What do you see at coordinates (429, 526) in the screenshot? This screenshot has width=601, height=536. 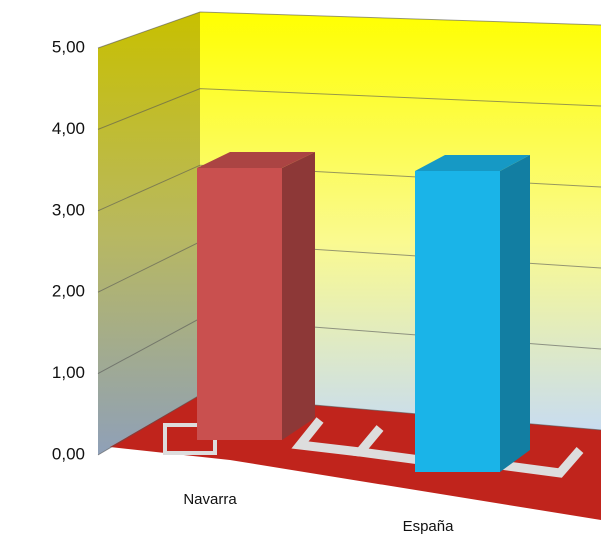 I see `x-tick-label: España` at bounding box center [429, 526].